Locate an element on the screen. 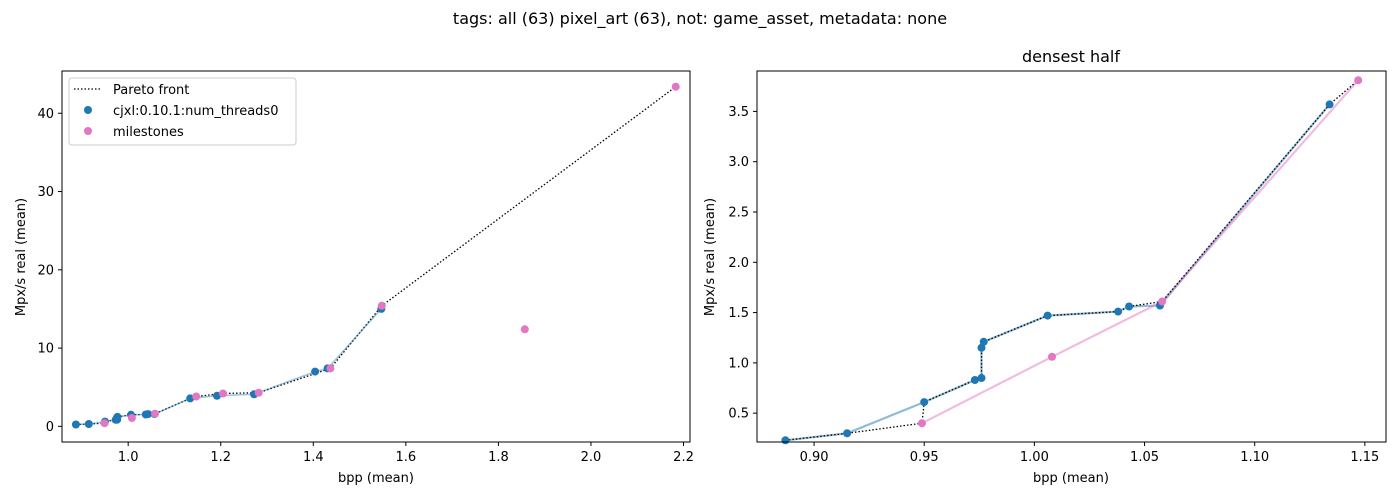 The height and width of the screenshot is (500, 1400). right-y-tick-label: 3.0 is located at coordinates (738, 162).